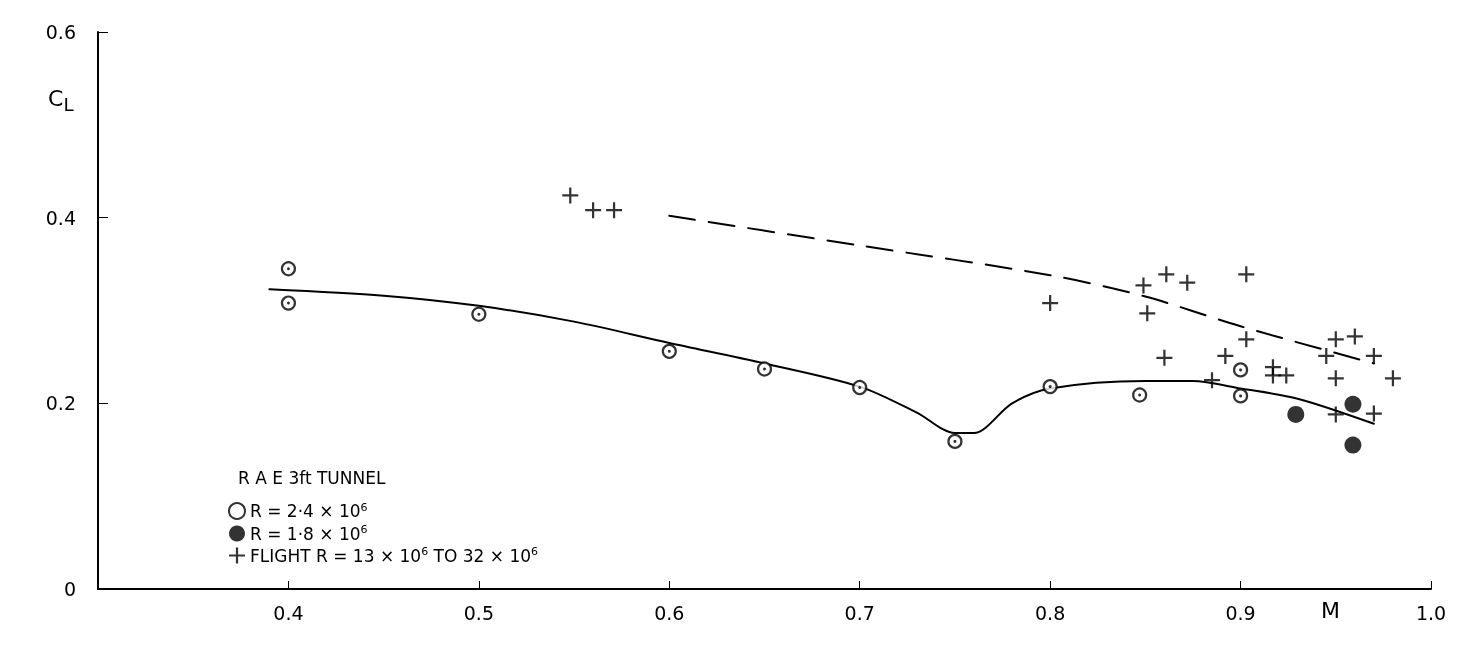  Describe the element at coordinates (859, 612) in the screenshot. I see `x-tick-label: 0.7` at that location.